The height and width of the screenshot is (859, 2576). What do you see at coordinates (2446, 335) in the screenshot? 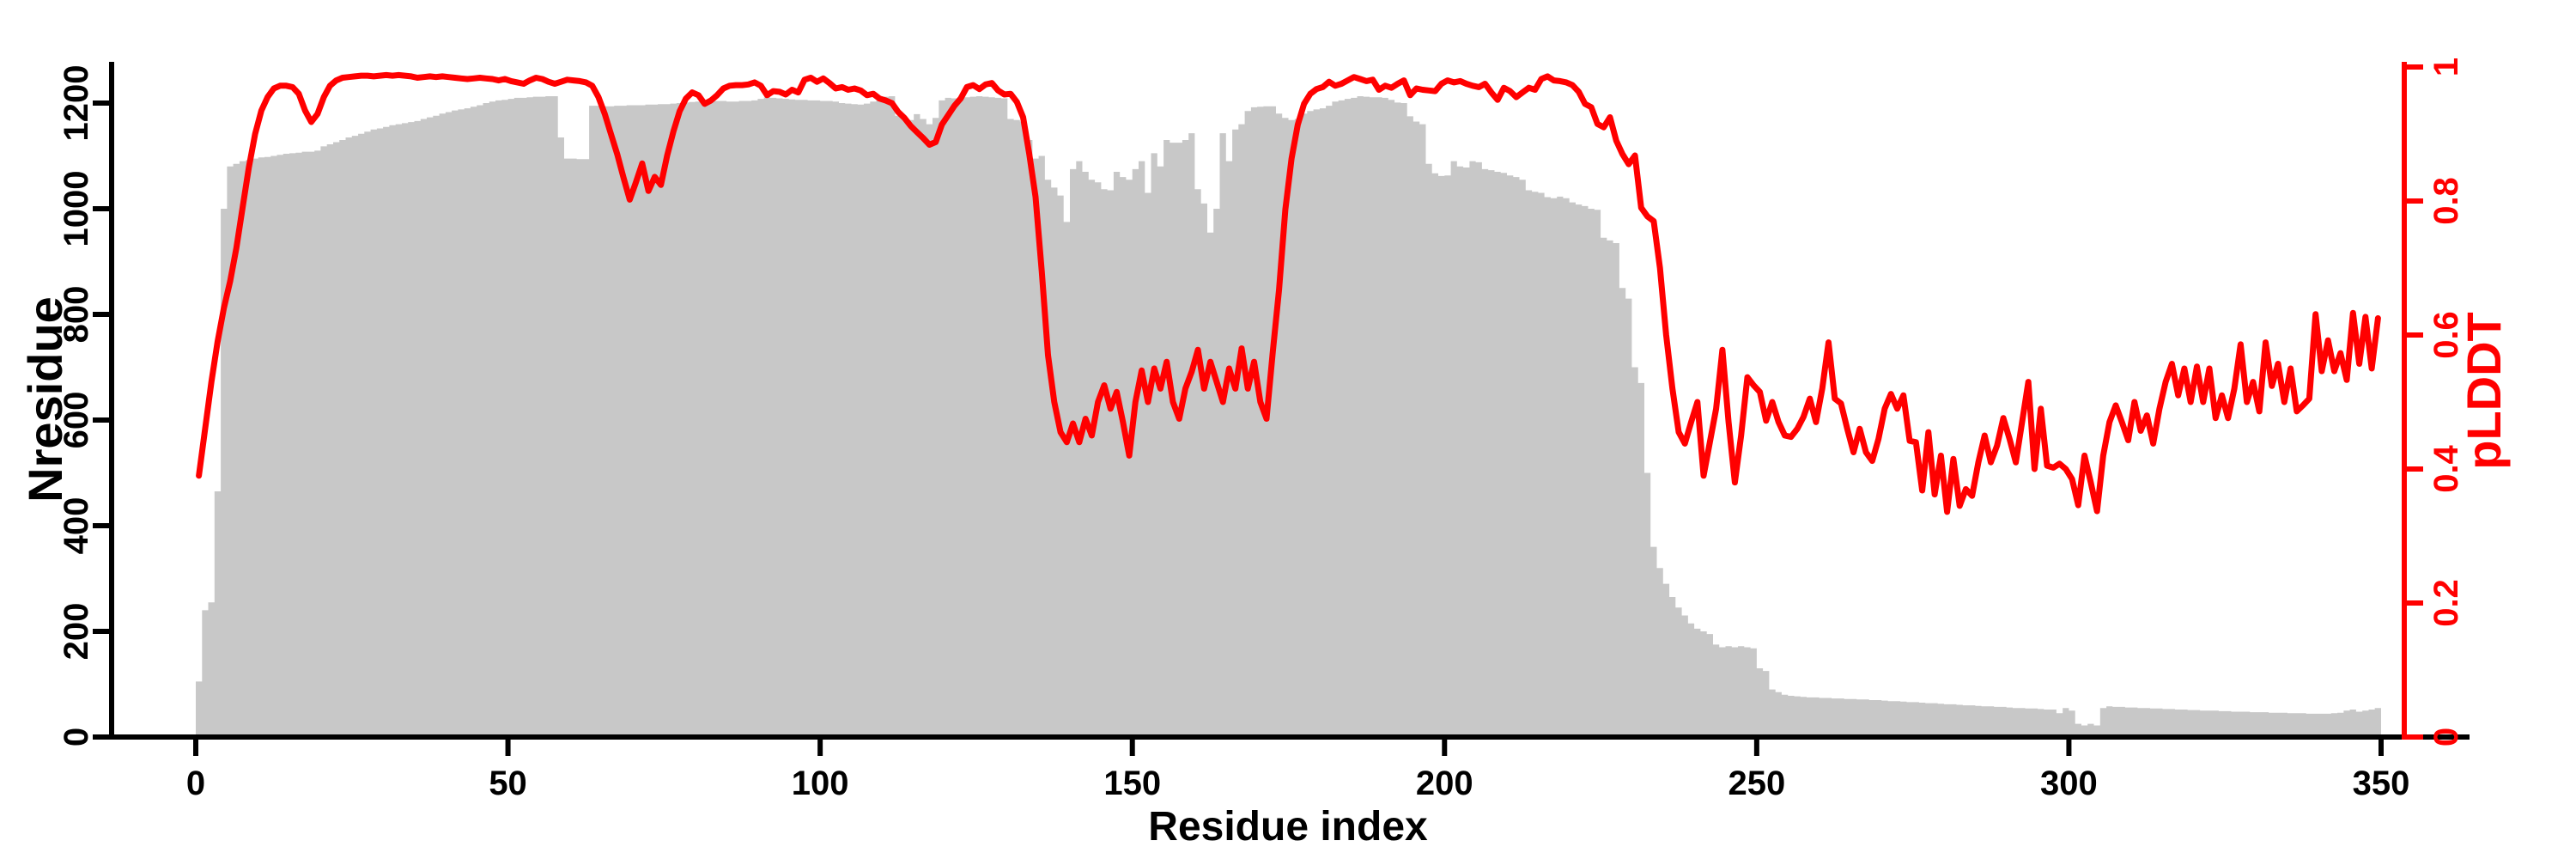
I see `y-right-tick-label: 0.6` at bounding box center [2446, 335].